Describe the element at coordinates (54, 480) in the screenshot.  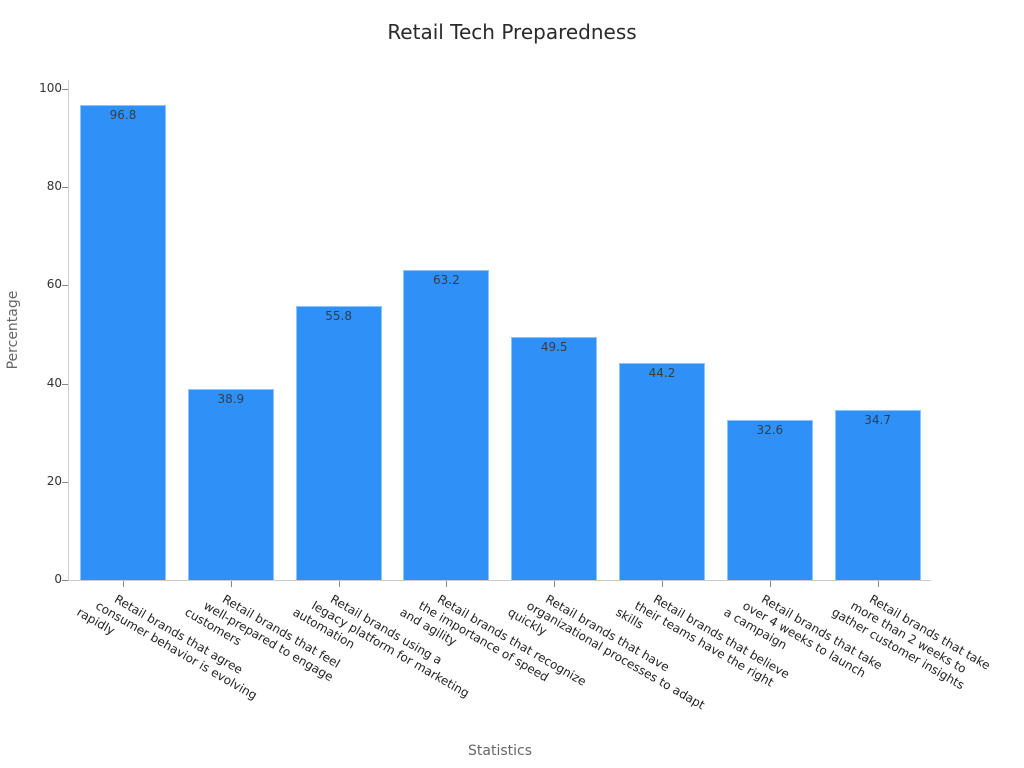
I see `y-tick-label: 20` at that location.